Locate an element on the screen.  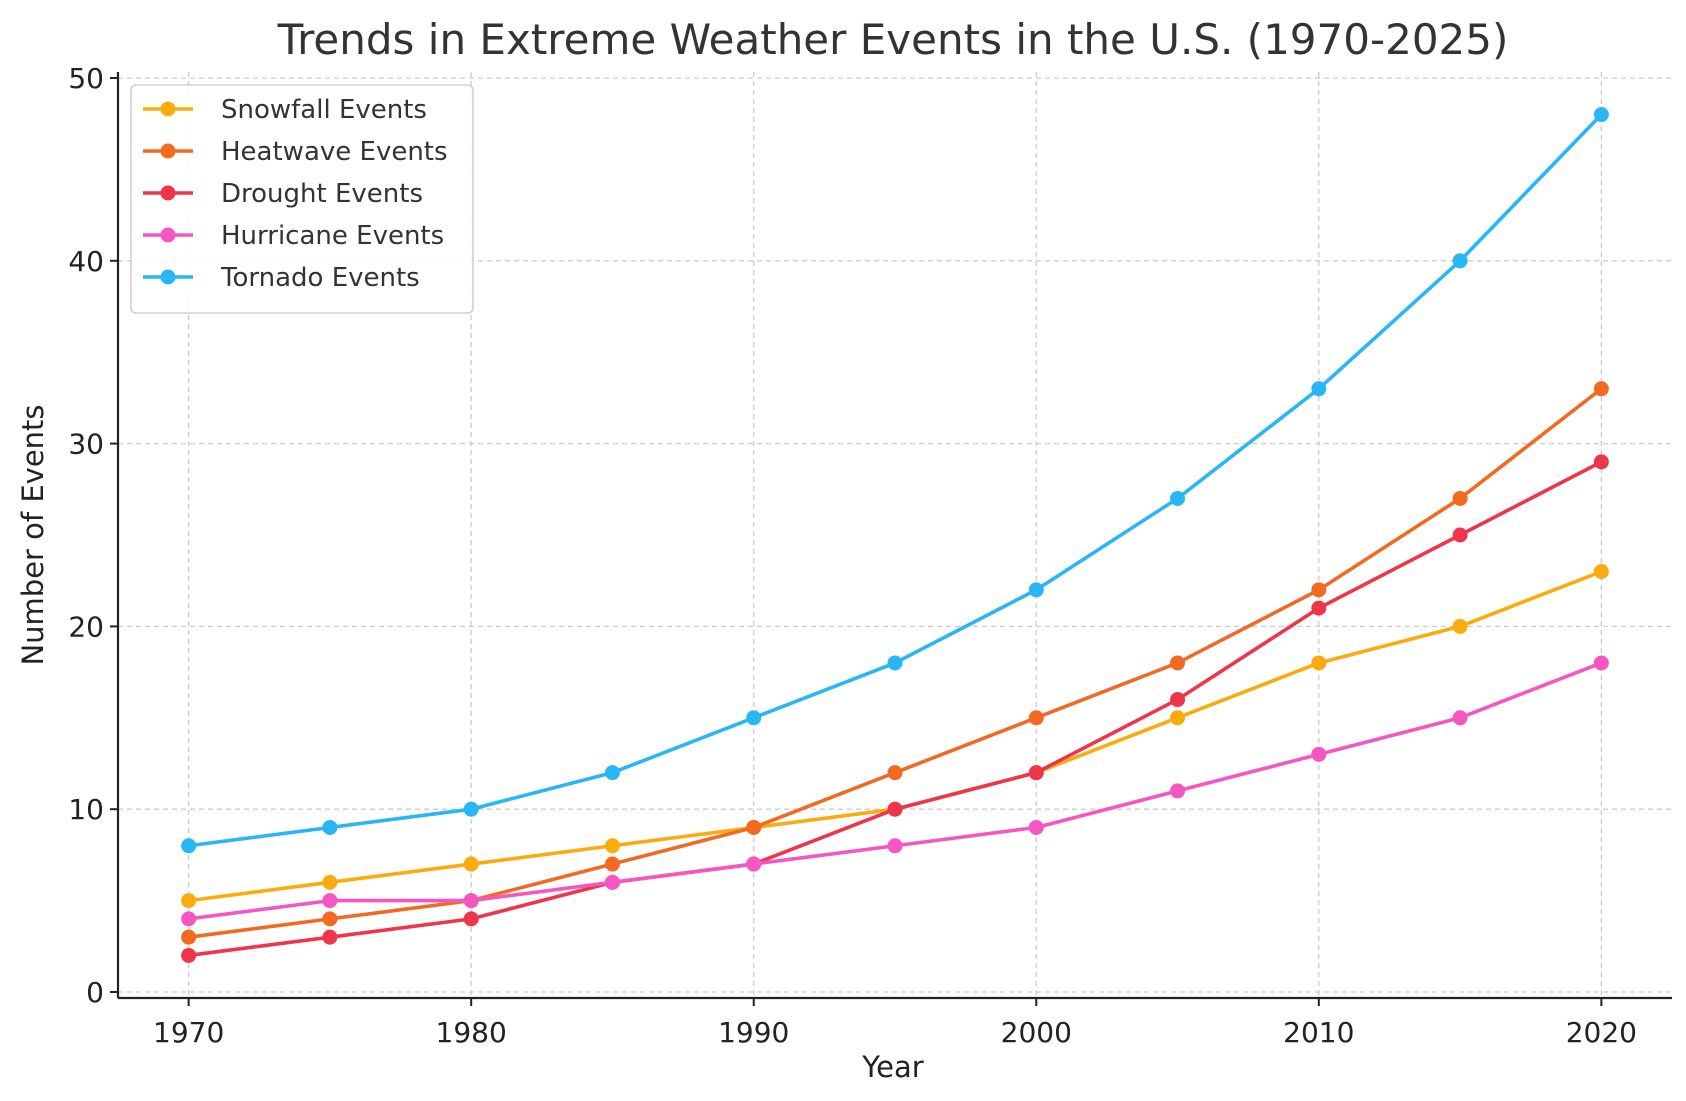
legend-item: Tornado Events is located at coordinates (281, 278).